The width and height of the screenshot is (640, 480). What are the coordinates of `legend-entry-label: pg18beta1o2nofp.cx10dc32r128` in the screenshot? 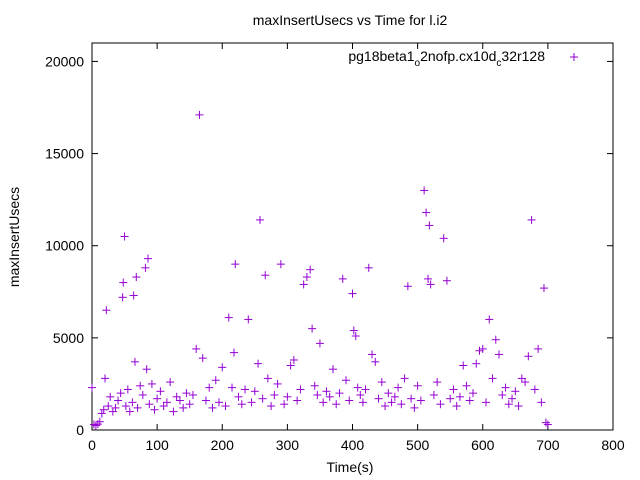 It's located at (446, 58).